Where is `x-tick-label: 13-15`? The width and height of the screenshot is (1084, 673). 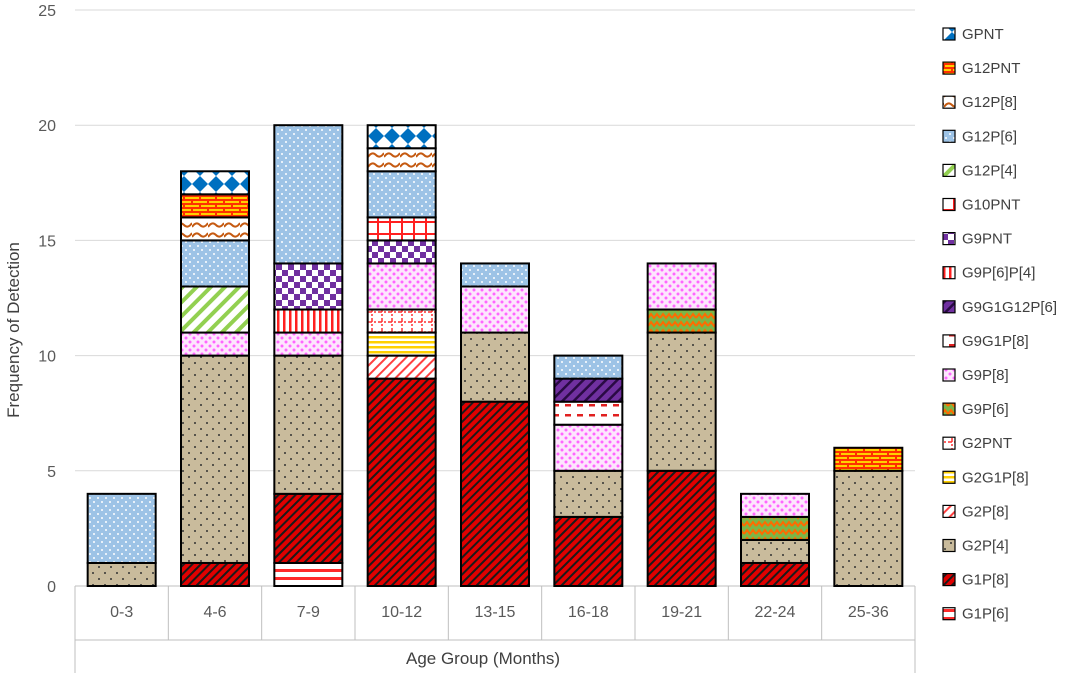 x-tick-label: 13-15 is located at coordinates (495, 612).